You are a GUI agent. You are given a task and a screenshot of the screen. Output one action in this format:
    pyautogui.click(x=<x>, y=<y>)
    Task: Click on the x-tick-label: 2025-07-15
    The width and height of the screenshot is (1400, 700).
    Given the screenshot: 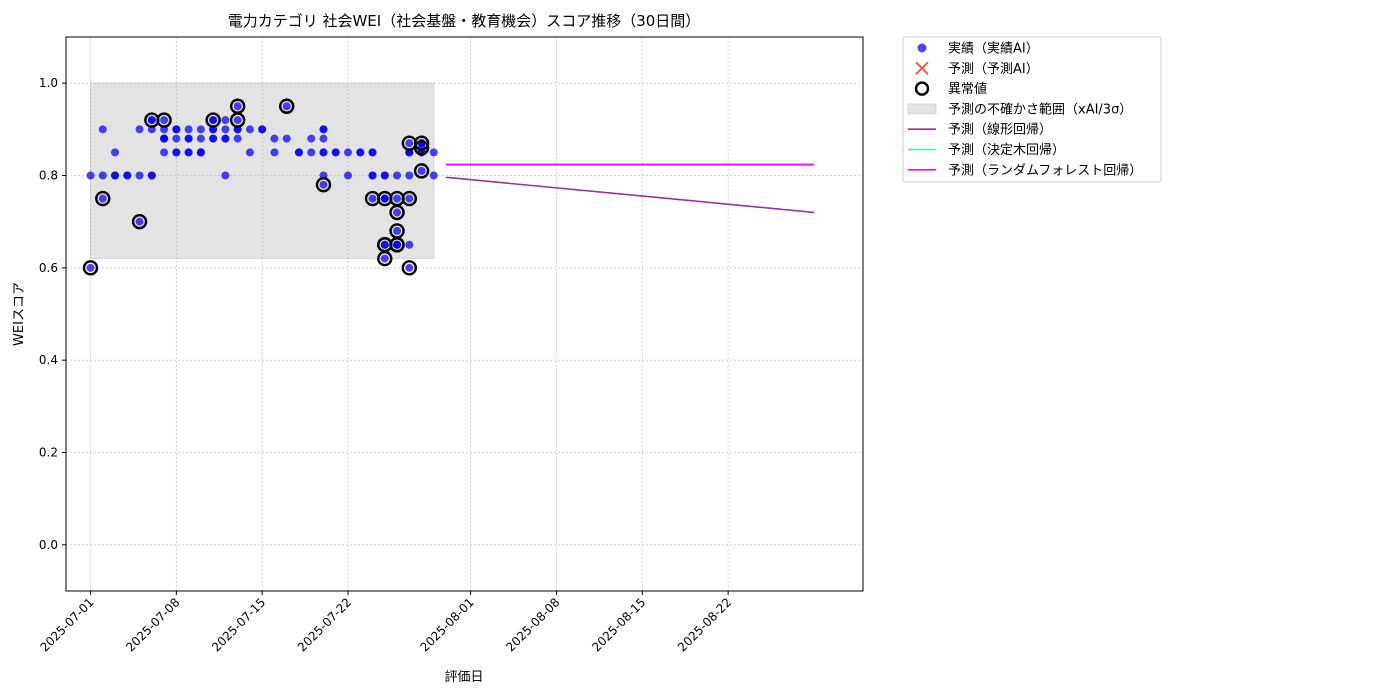 What is the action you would take?
    pyautogui.click(x=238, y=624)
    